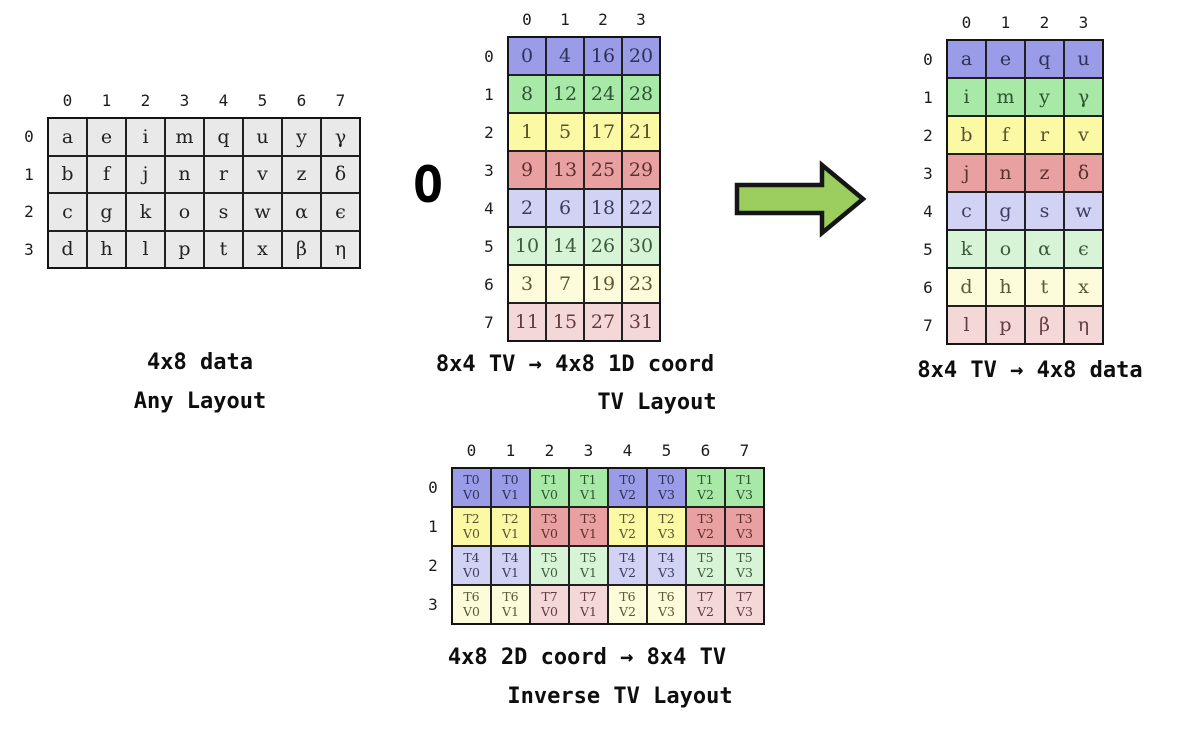  What do you see at coordinates (223, 212) in the screenshot?
I see `grid-cell: s` at bounding box center [223, 212].